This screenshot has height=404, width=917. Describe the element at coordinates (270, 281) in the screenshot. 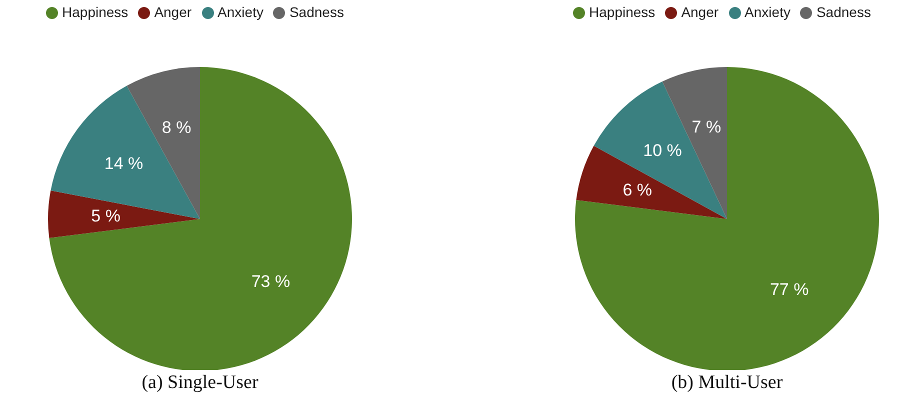

I see `data-label: 73 %` at that location.